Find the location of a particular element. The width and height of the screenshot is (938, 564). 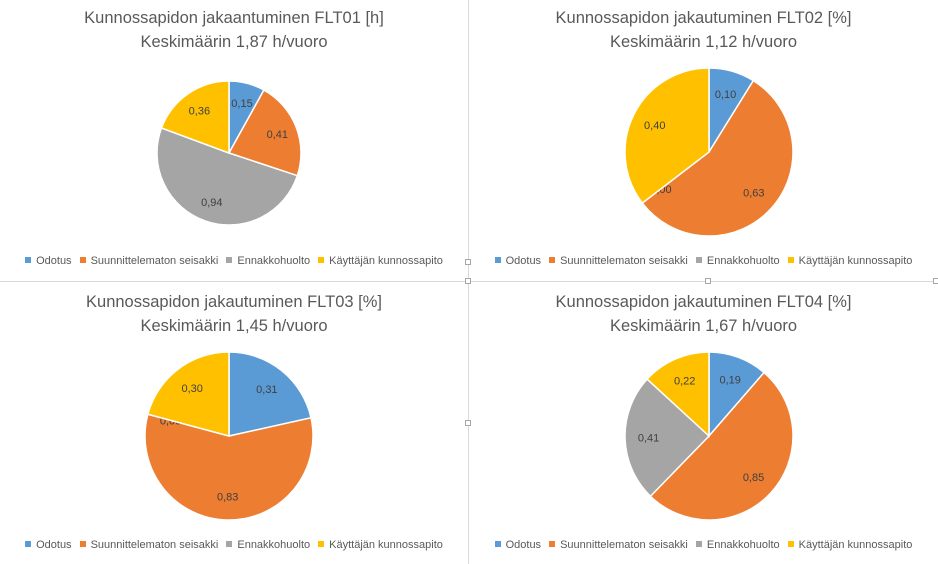

data-label-3: 0,94 is located at coordinates (211, 203).